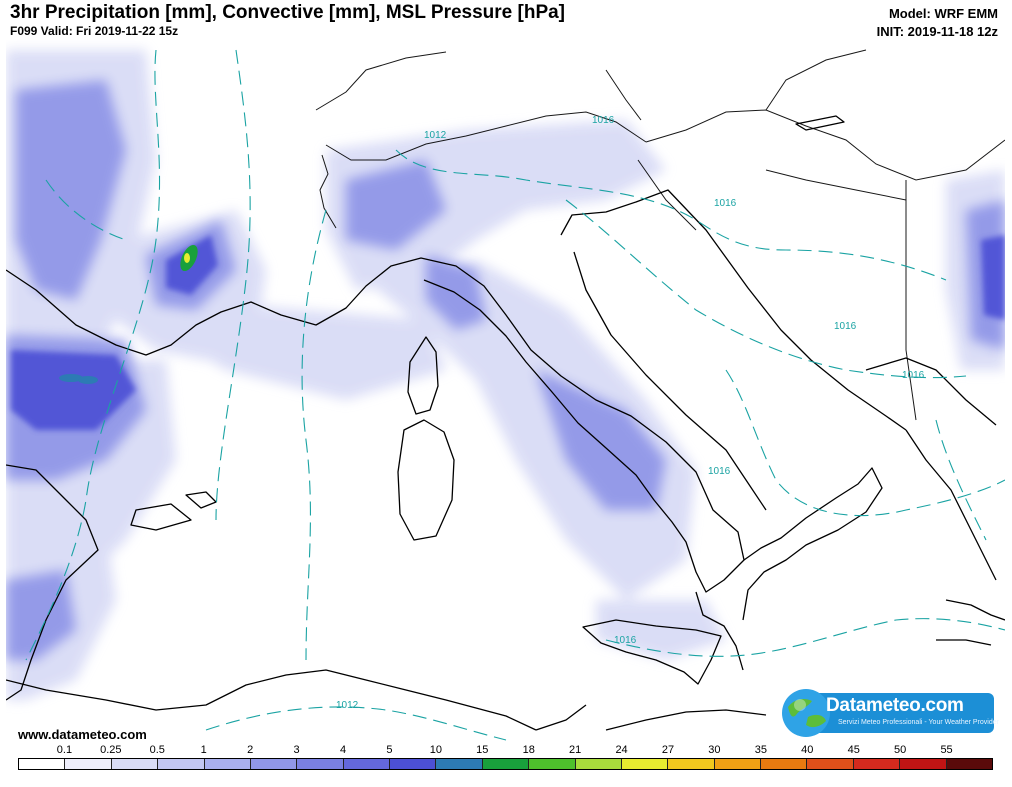 Image resolution: width=1012 pixels, height=787 pixels. I want to click on colorbar-tick-label: 2, so click(250, 750).